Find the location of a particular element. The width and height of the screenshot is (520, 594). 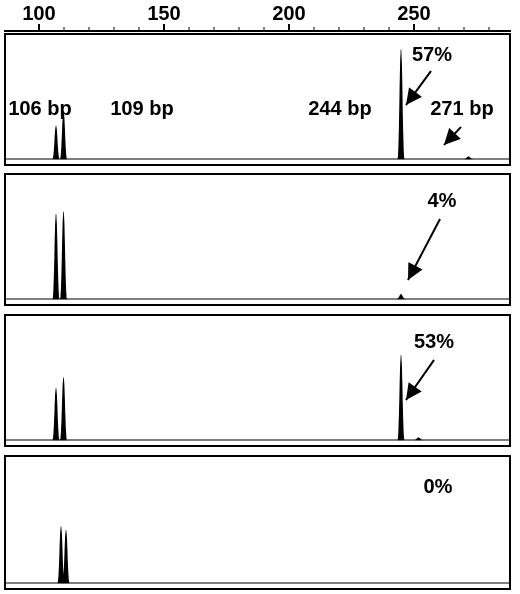

percent-label: 4% is located at coordinates (442, 201).